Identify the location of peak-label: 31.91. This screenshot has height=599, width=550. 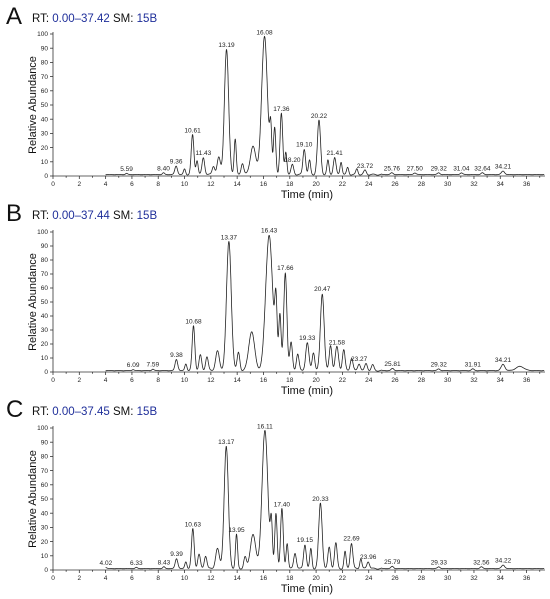
(473, 364).